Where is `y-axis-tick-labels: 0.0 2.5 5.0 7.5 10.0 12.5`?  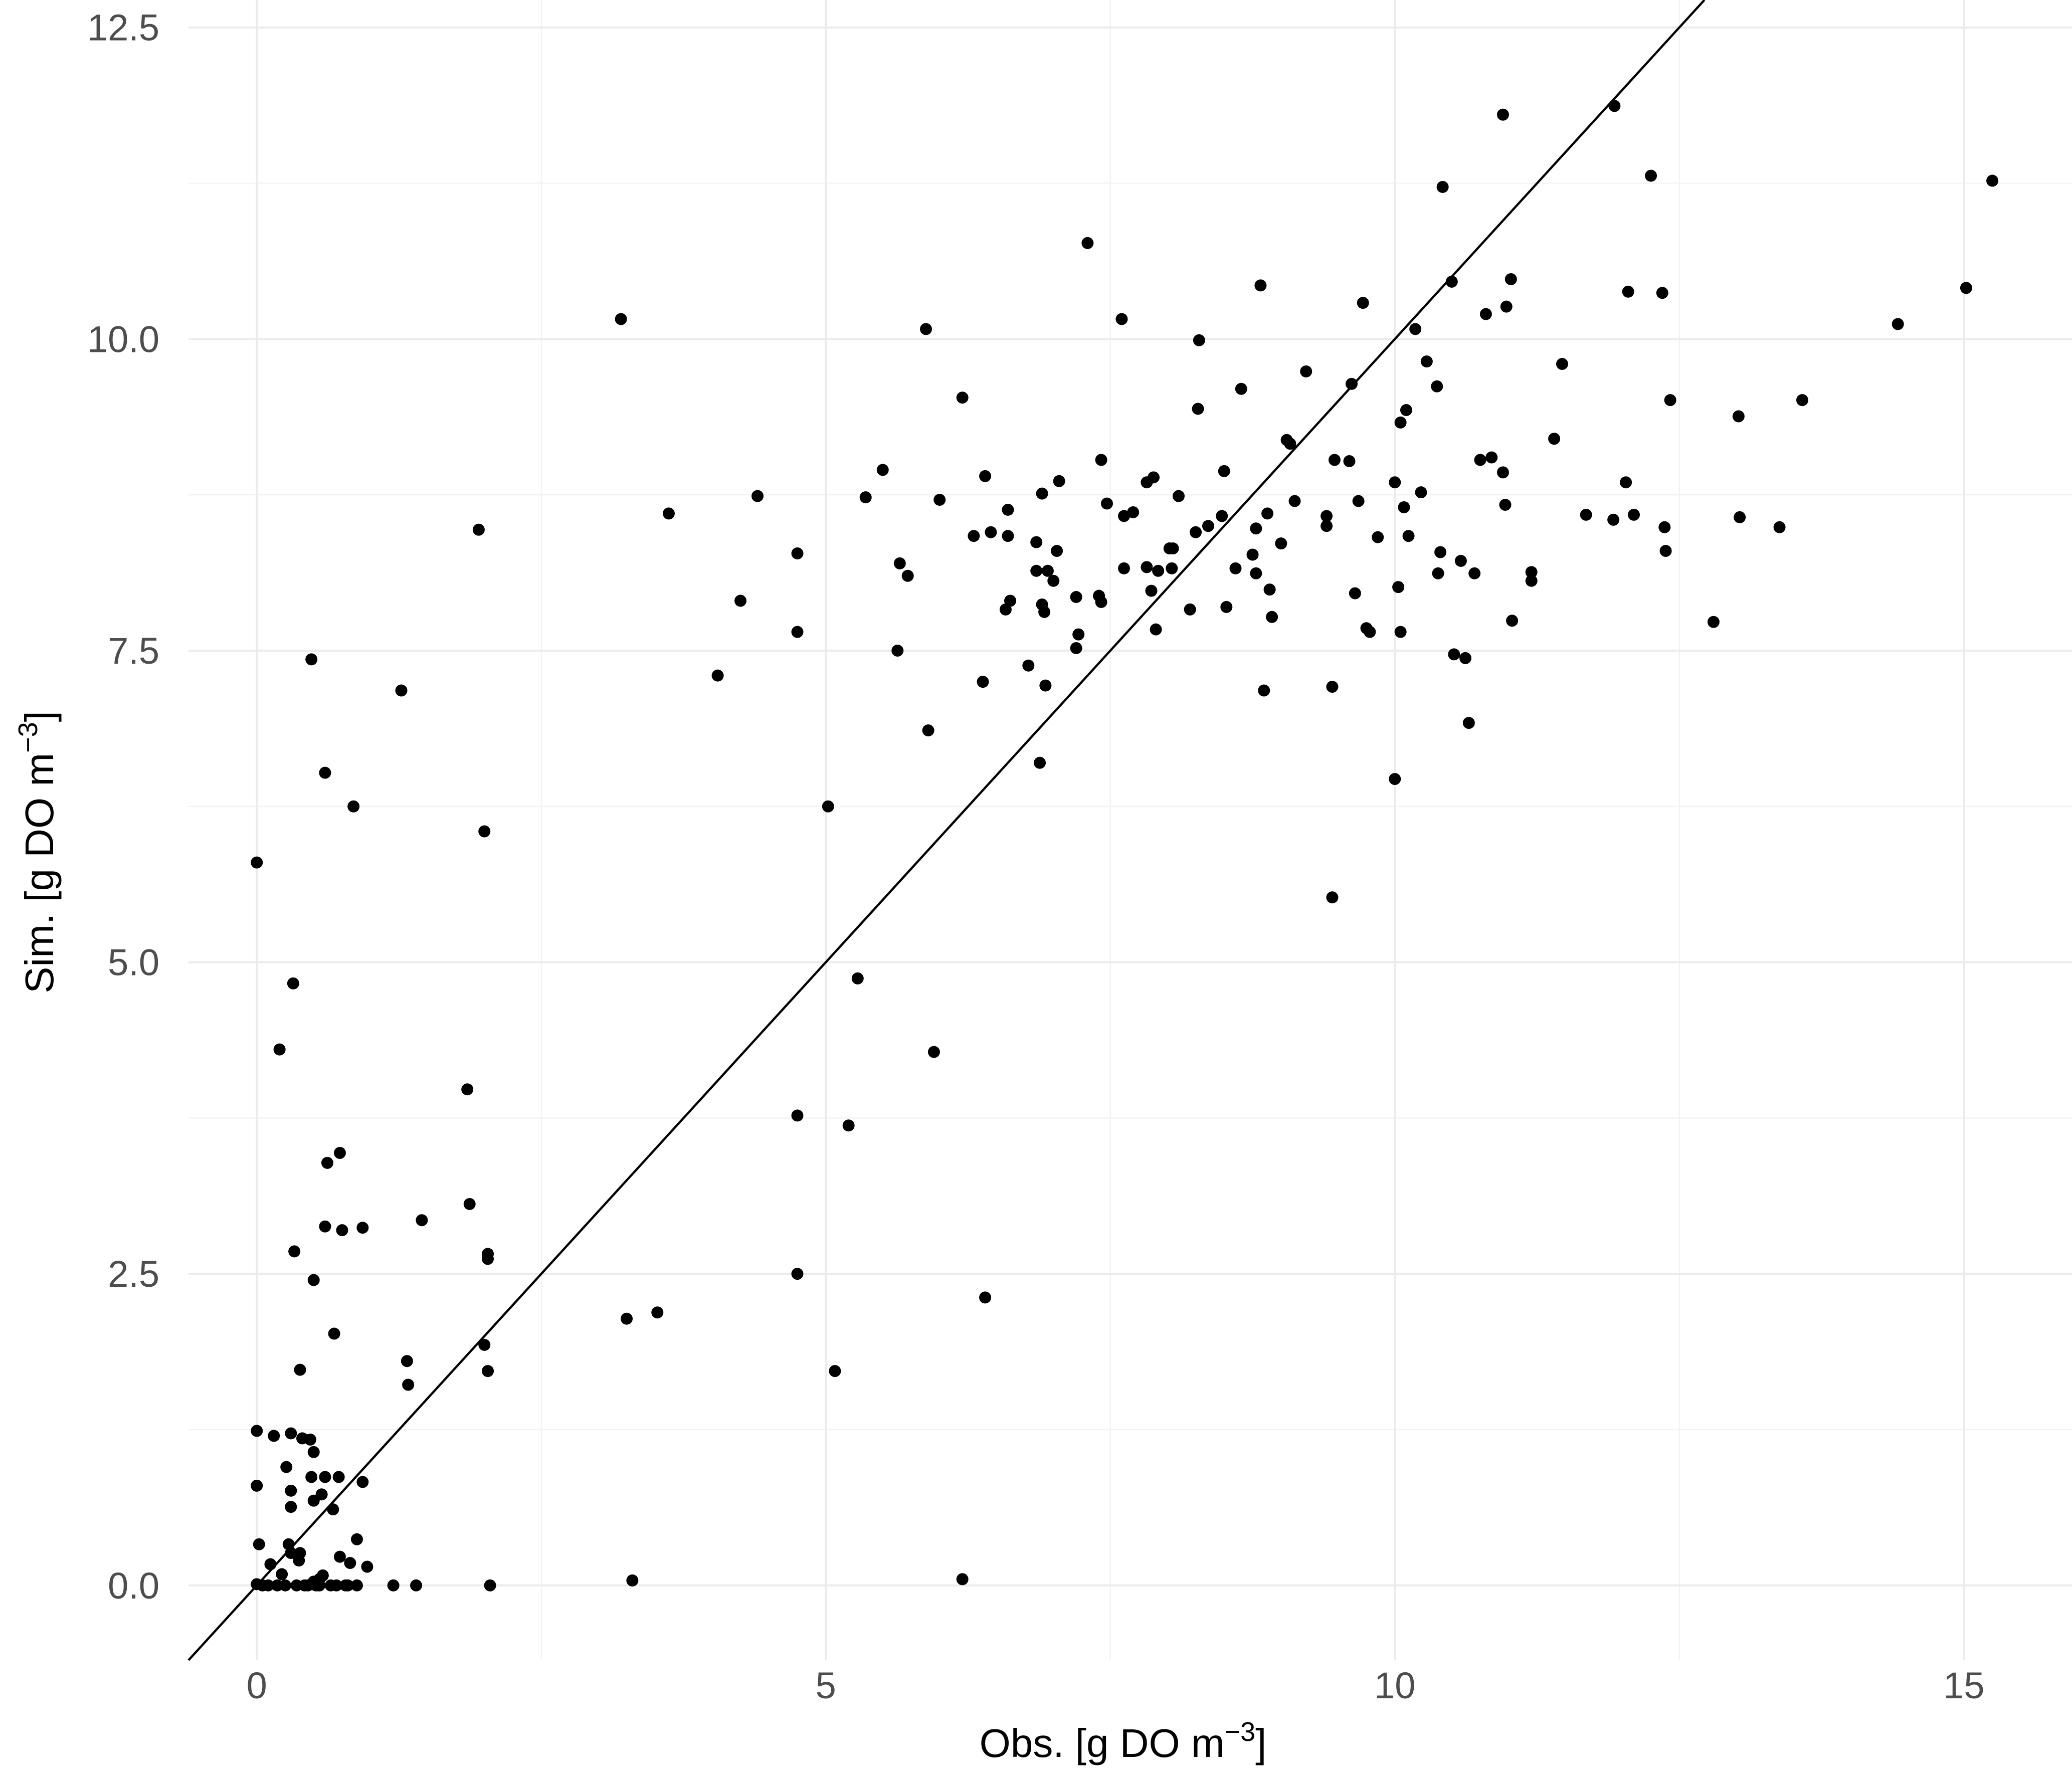
y-axis-tick-labels: 0.0 2.5 5.0 7.5 10.0 12.5 is located at coordinates (123, 807).